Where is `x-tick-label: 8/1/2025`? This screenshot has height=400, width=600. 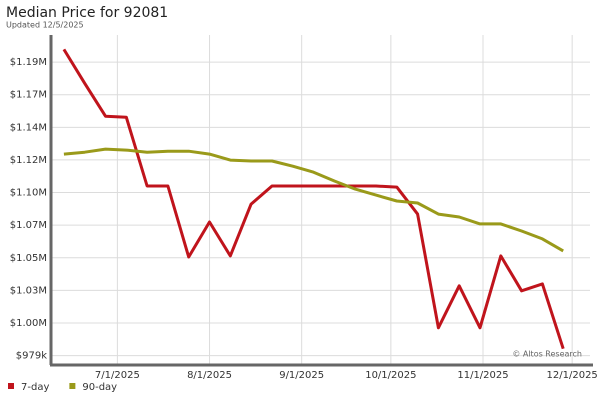
x-tick-label: 8/1/2025 is located at coordinates (209, 375).